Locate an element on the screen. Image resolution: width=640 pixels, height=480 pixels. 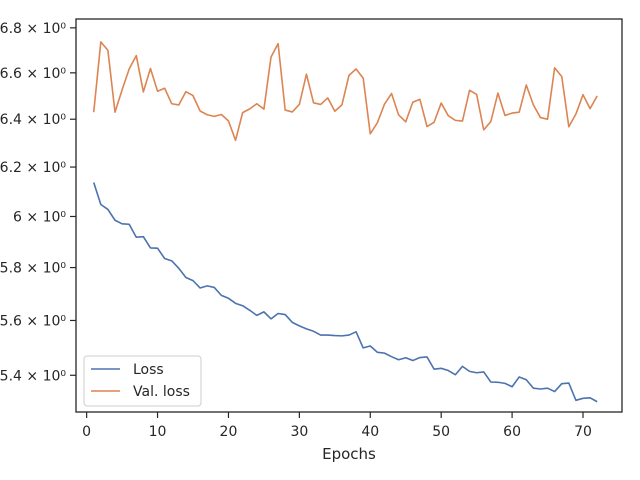
legend-val-loss-label: Val. loss is located at coordinates (161, 392).